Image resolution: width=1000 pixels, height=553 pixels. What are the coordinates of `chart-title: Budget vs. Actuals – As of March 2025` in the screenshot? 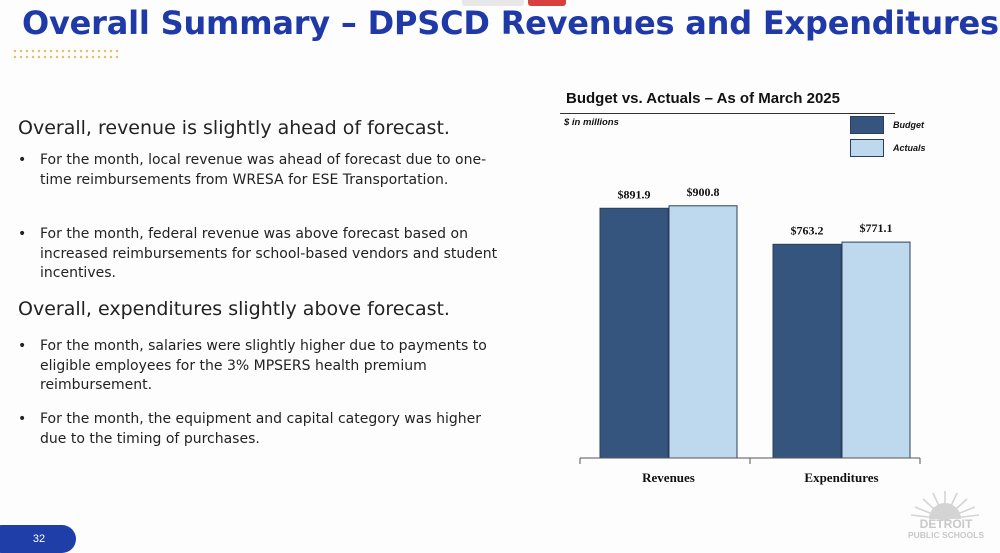 It's located at (703, 98).